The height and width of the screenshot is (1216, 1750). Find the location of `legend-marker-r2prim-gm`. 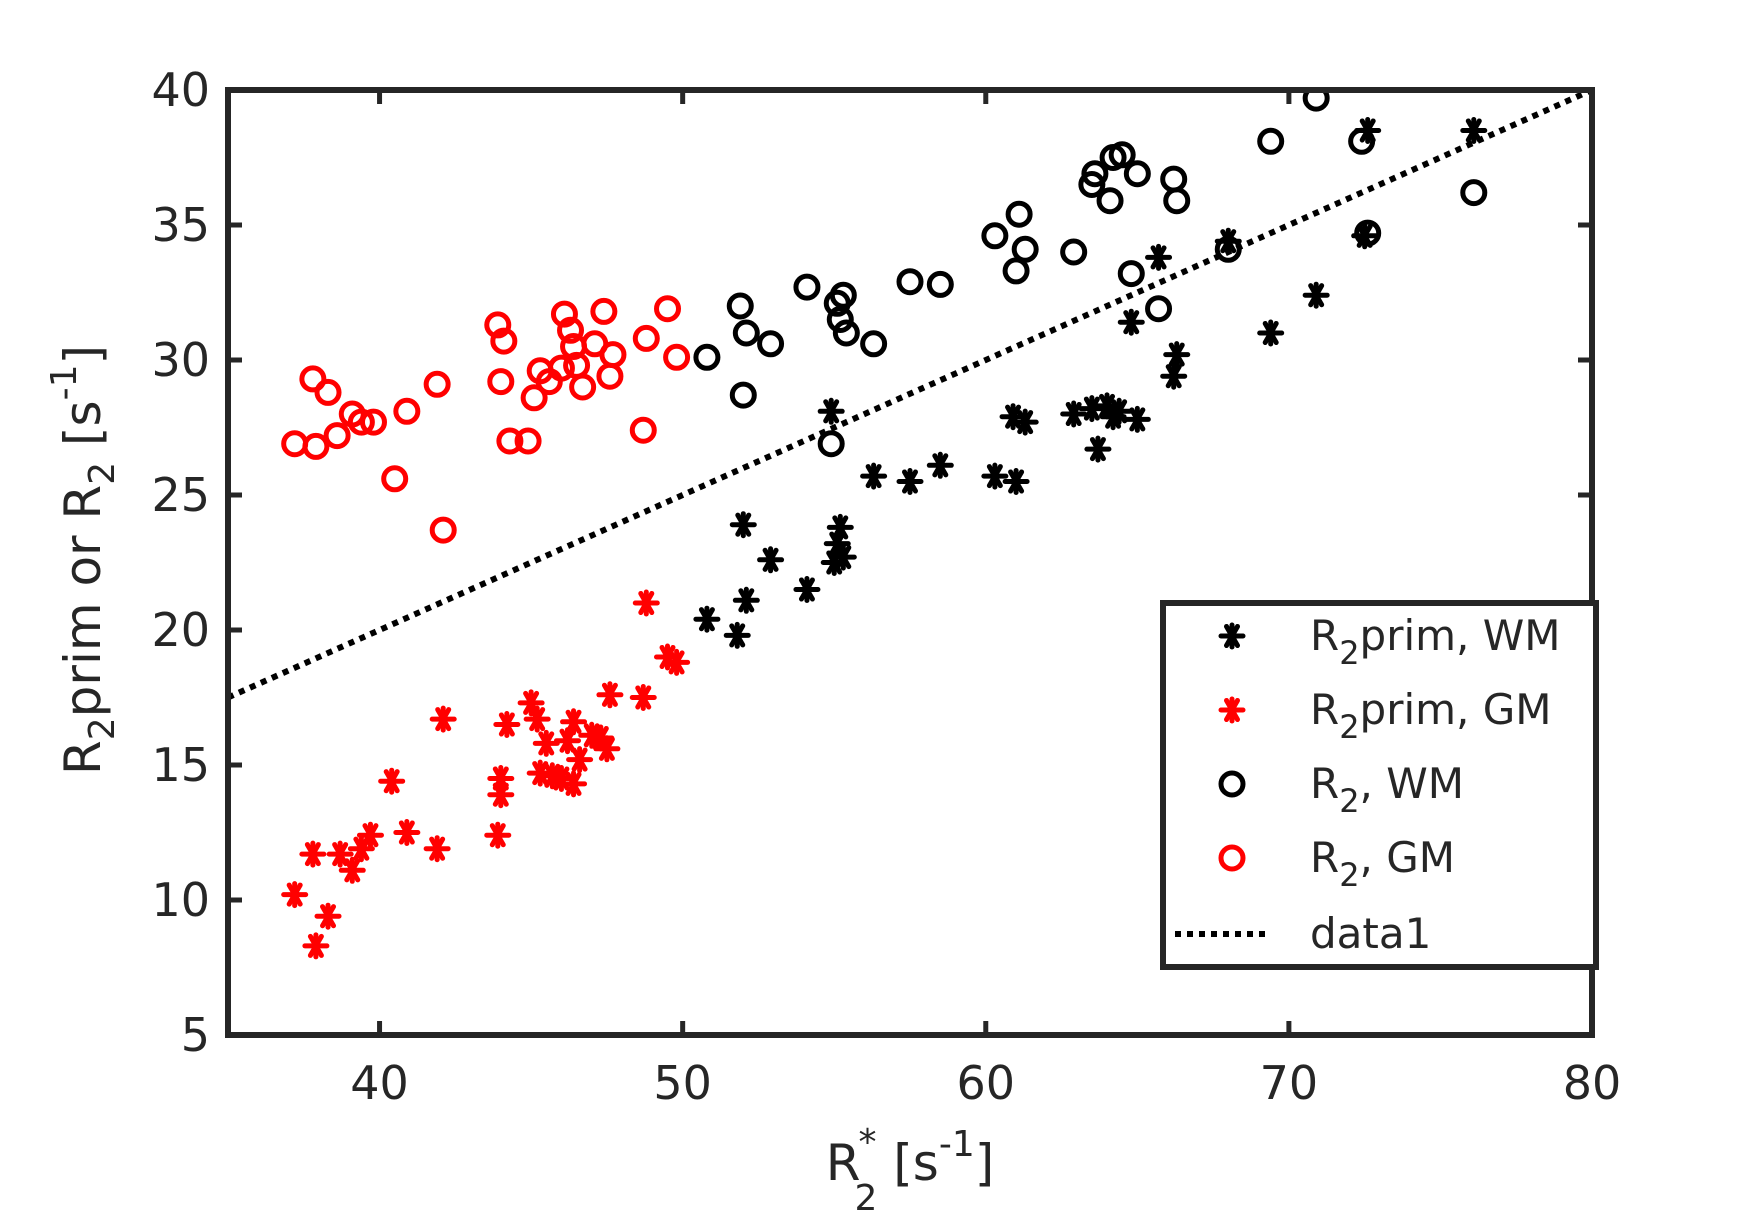

legend-marker-r2prim-gm is located at coordinates (1232, 710).